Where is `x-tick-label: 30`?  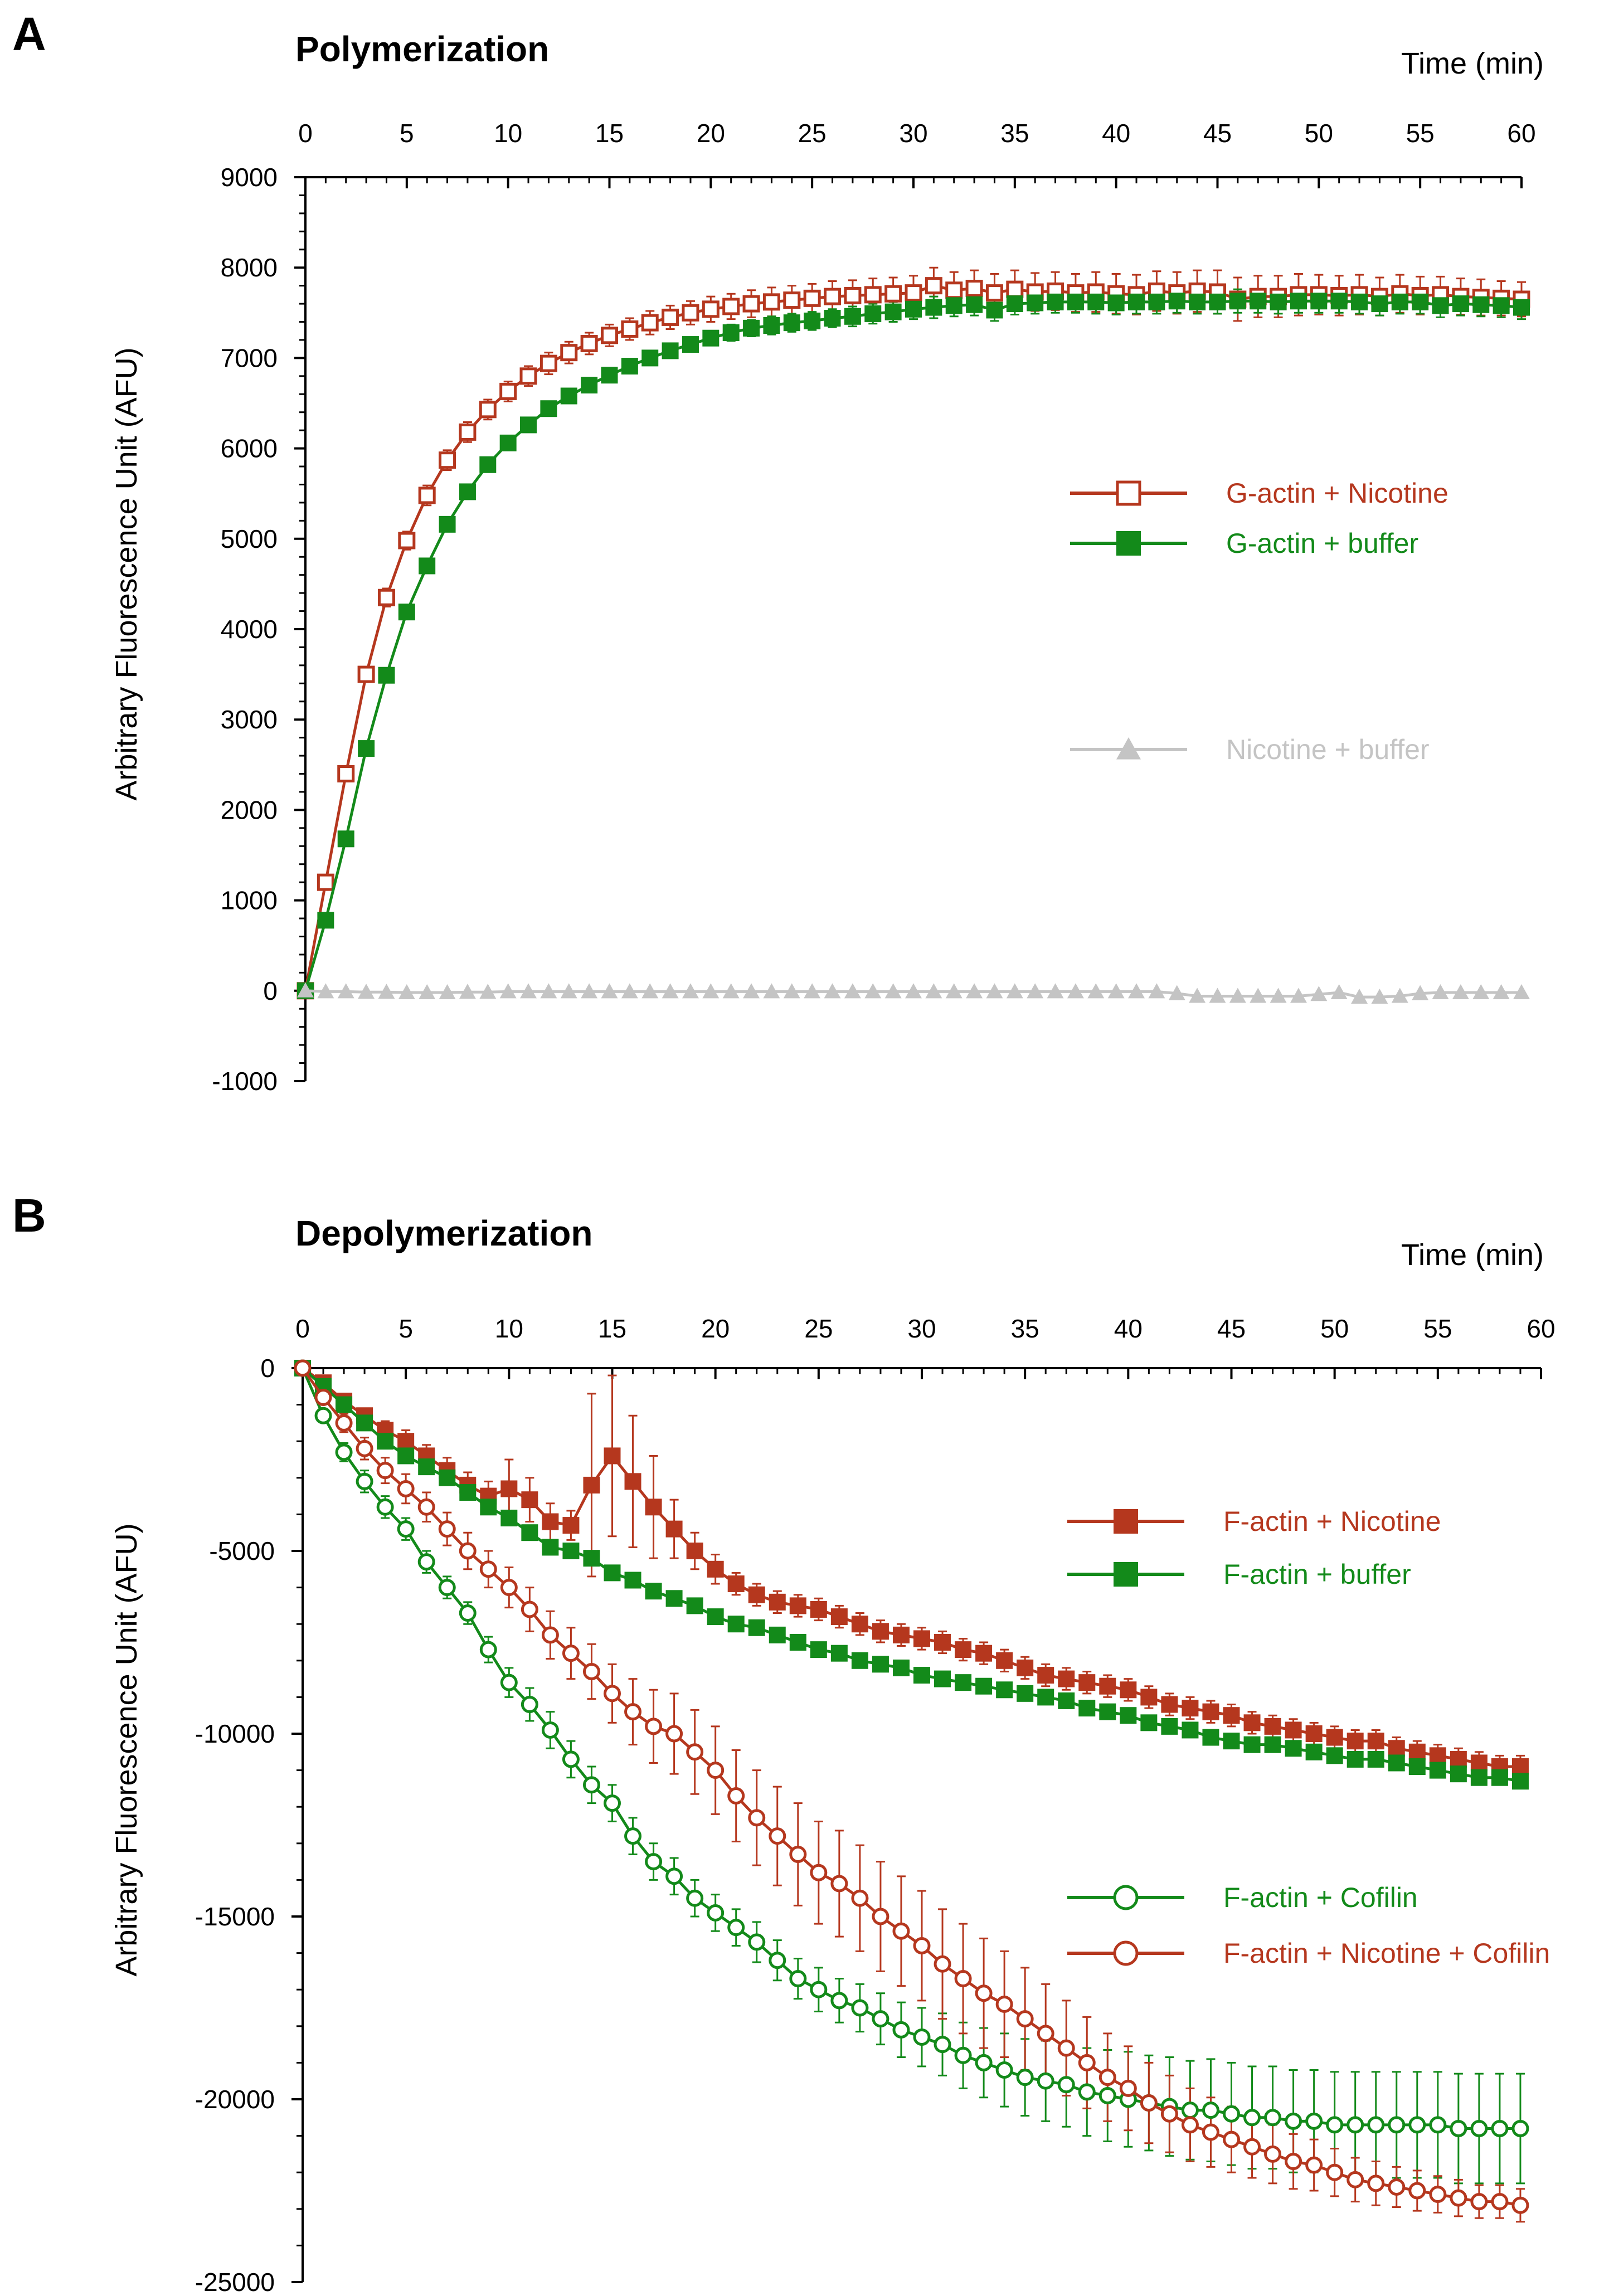 x-tick-label: 30 is located at coordinates (913, 133).